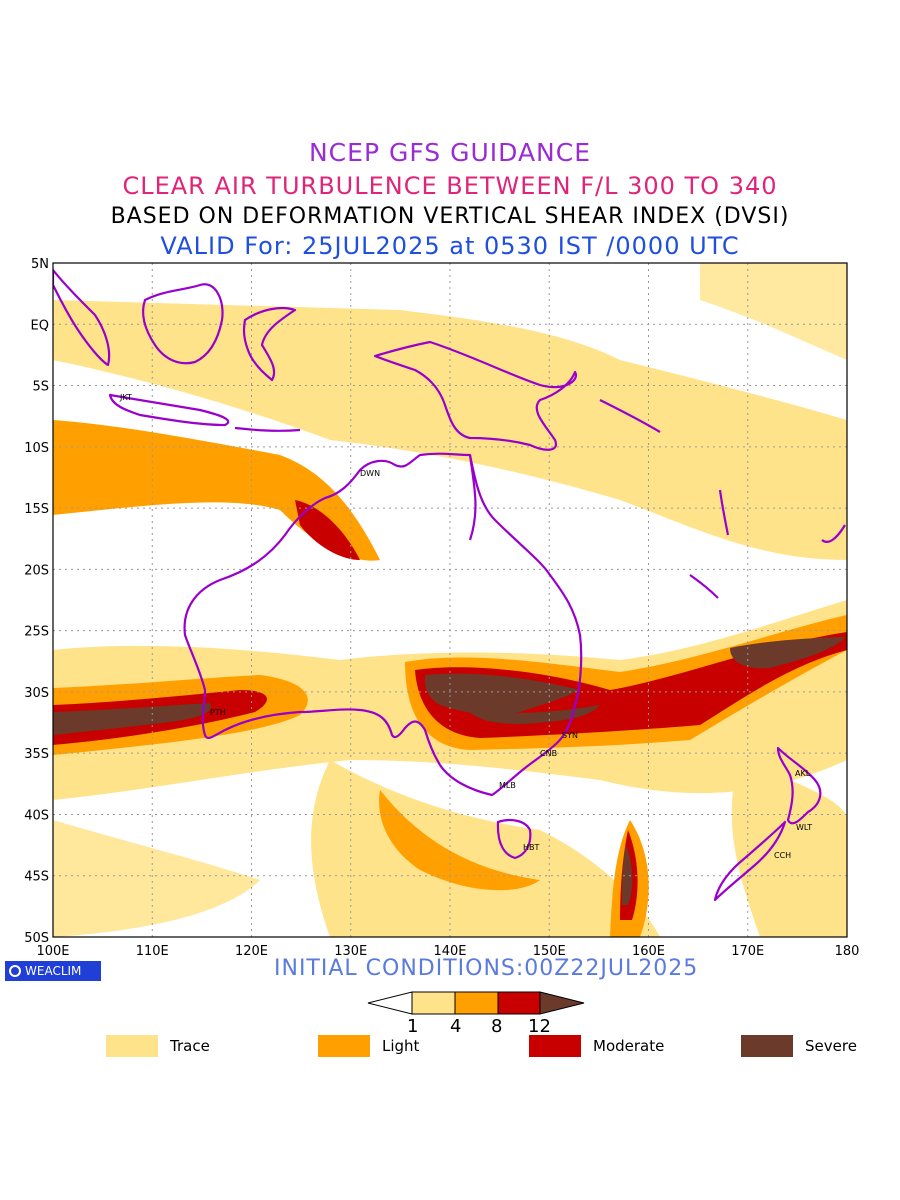 Image resolution: width=900 pixels, height=1200 pixels. I want to click on coast-new-zealand-south, so click(750, 861).